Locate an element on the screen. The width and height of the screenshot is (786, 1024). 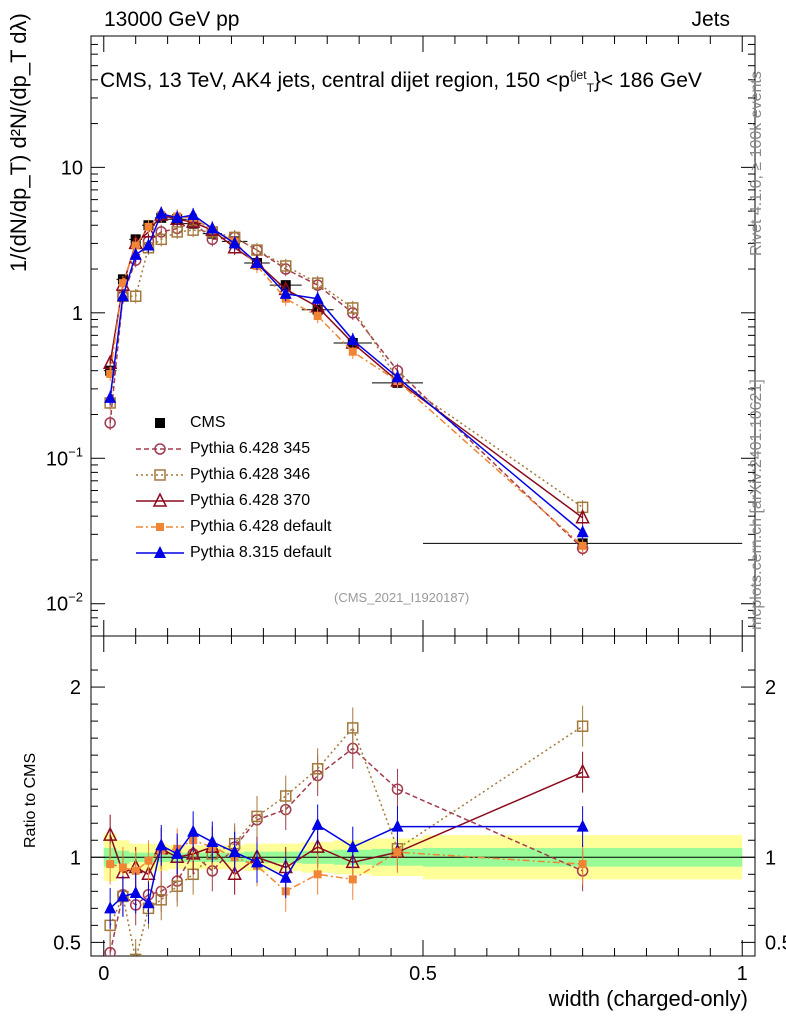
legend-symbol-cms is located at coordinates (160, 423).